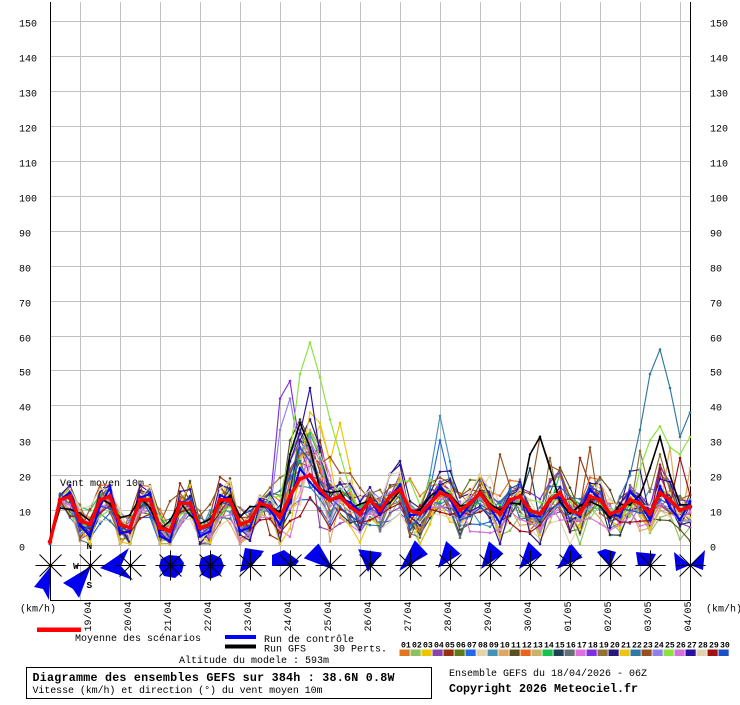  What do you see at coordinates (461, 646) in the screenshot?
I see `svg-text: 06` at bounding box center [461, 646].